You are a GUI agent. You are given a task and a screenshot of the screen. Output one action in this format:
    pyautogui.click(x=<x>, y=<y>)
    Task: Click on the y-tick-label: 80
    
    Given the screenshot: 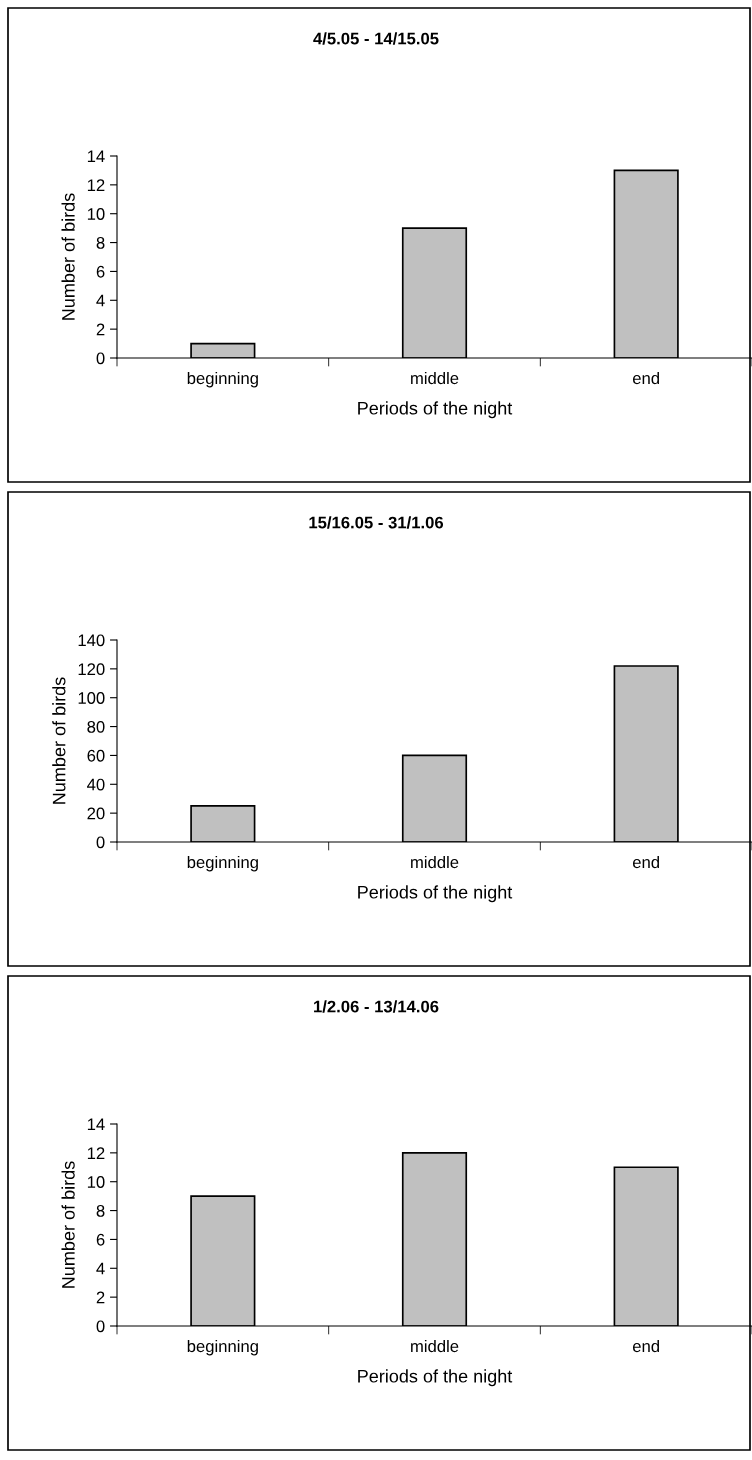 What is the action you would take?
    pyautogui.click(x=96, y=726)
    